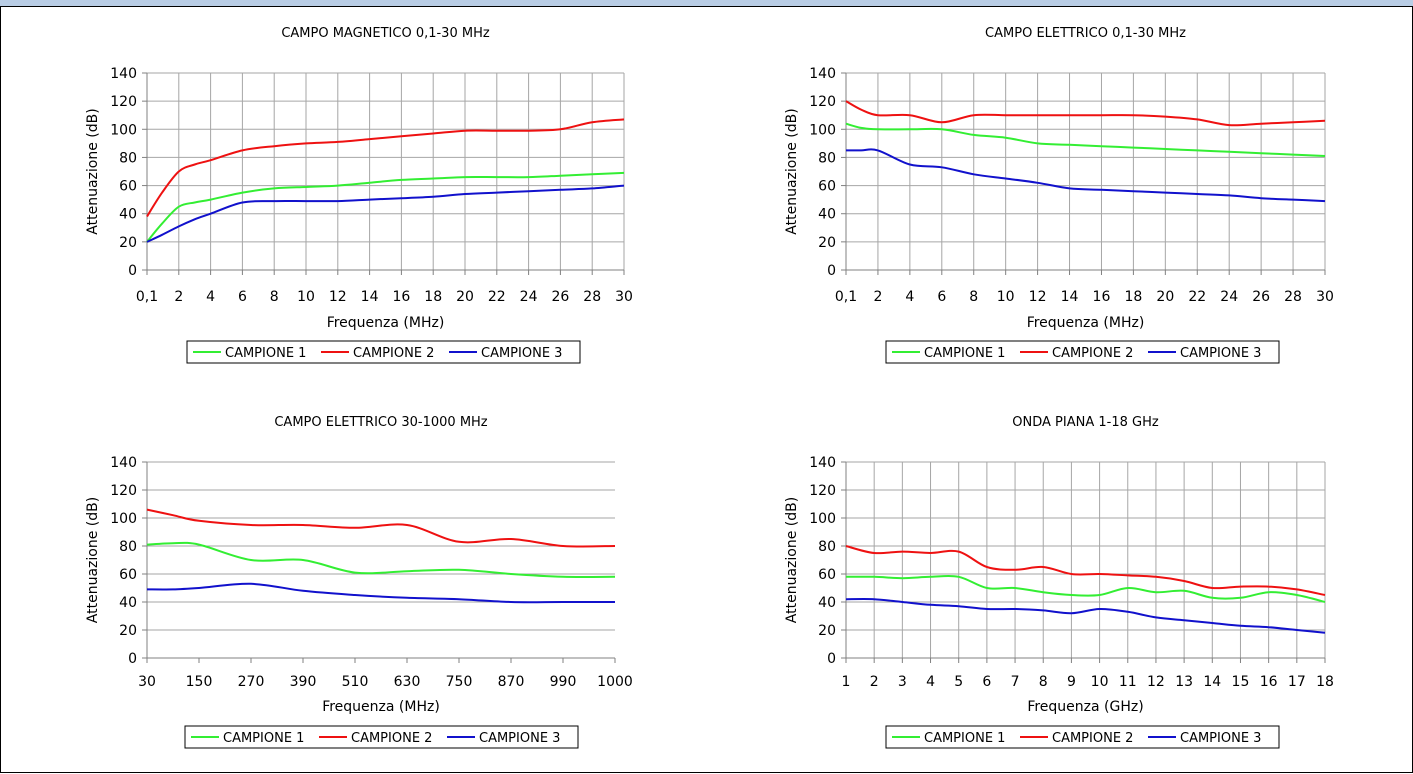  I want to click on x-tick-label: 11, so click(1128, 682).